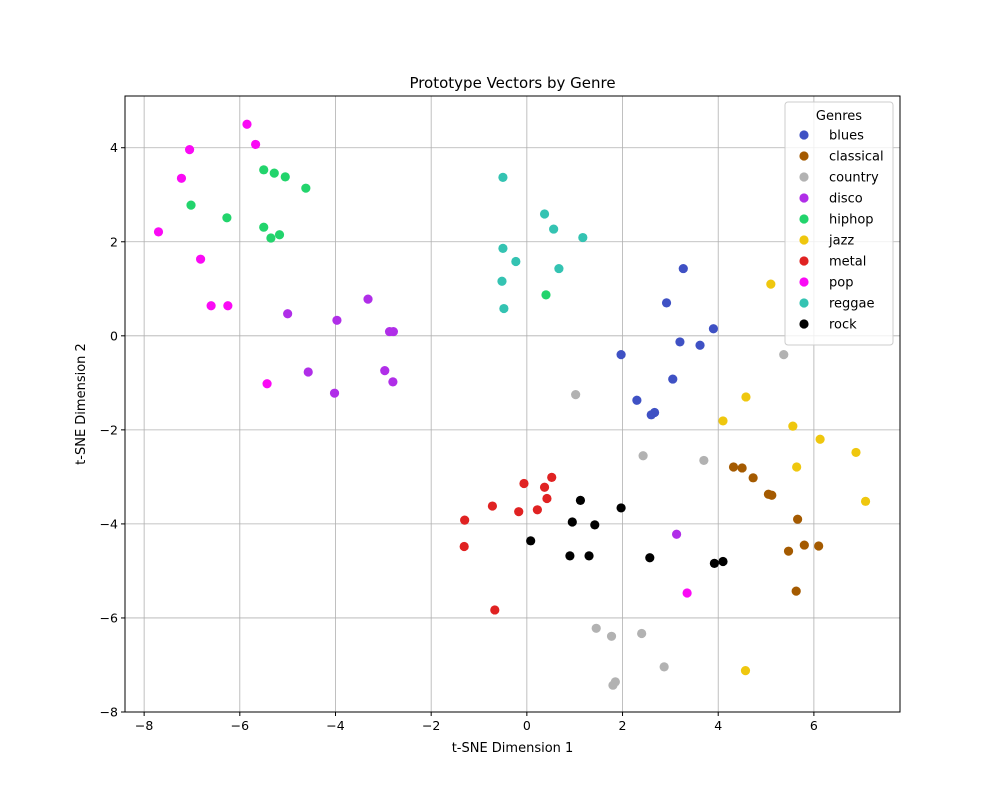 Image resolution: width=1000 pixels, height=800 pixels. What do you see at coordinates (335, 725) in the screenshot?
I see `x-tick-label: −4` at bounding box center [335, 725].